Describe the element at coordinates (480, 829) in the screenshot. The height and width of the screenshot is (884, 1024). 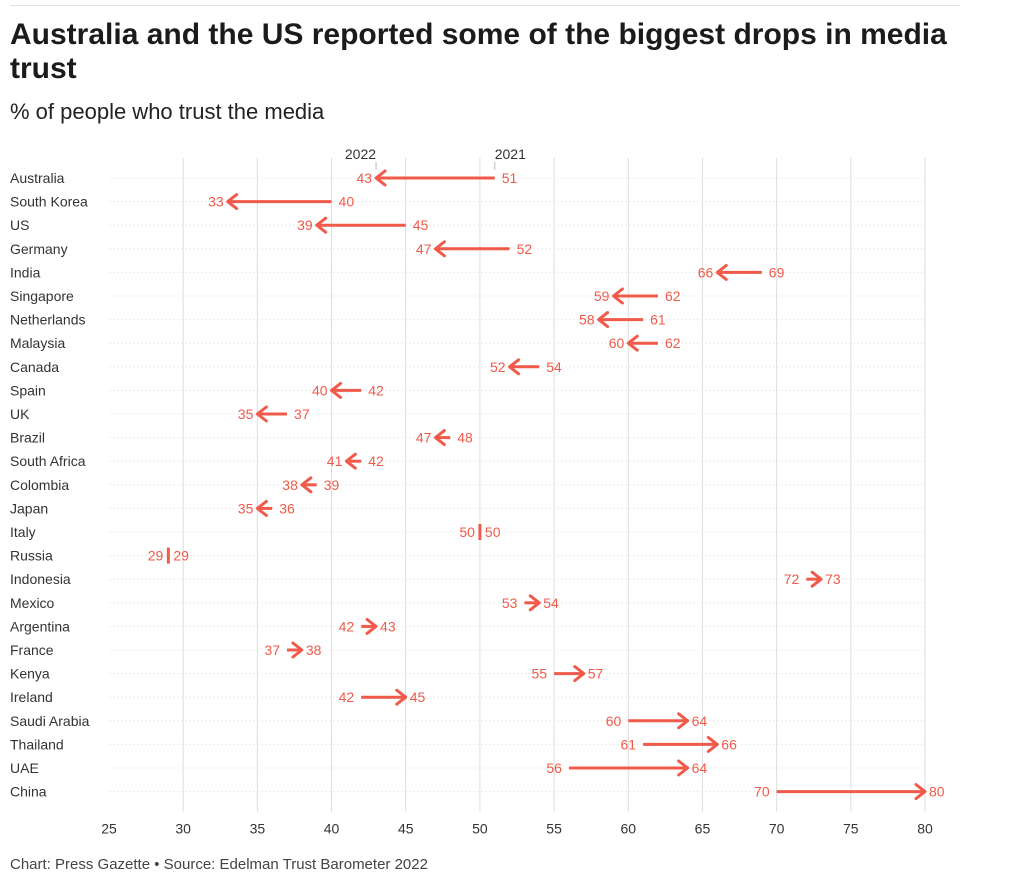
I see `x-tick-label: 50` at that location.